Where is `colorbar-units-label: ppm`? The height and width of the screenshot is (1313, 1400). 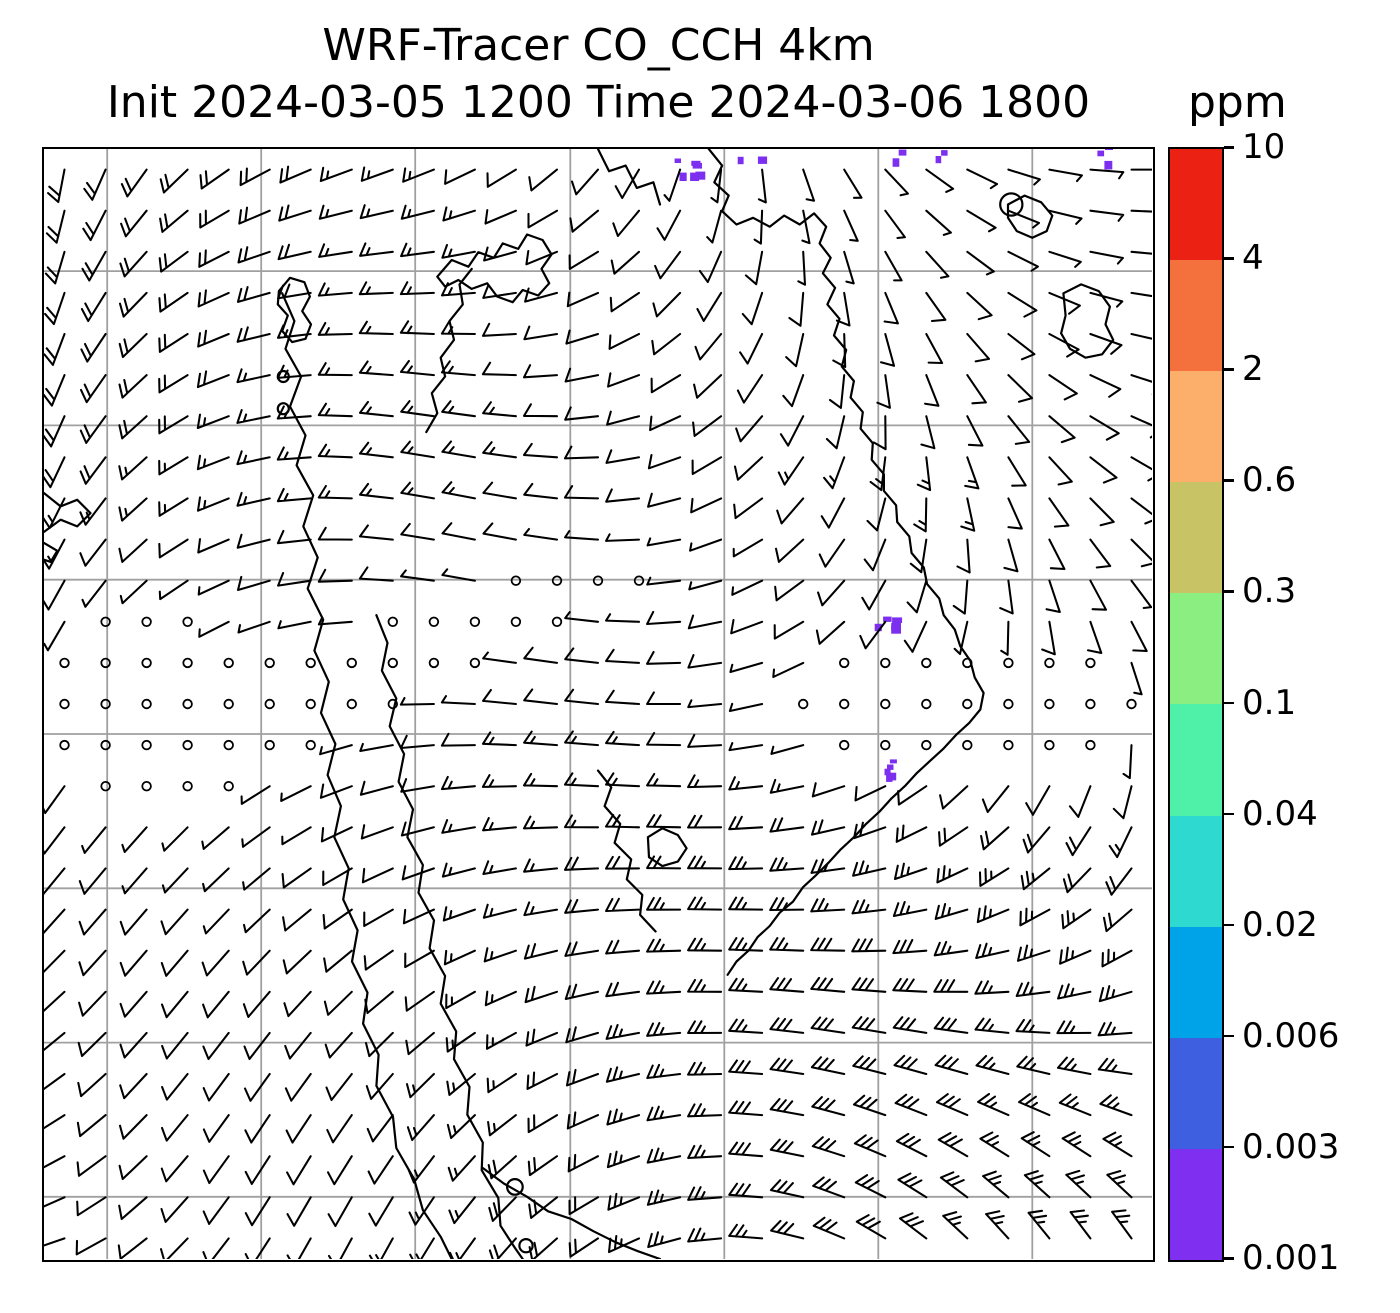 colorbar-units-label: ppm is located at coordinates (1237, 102).